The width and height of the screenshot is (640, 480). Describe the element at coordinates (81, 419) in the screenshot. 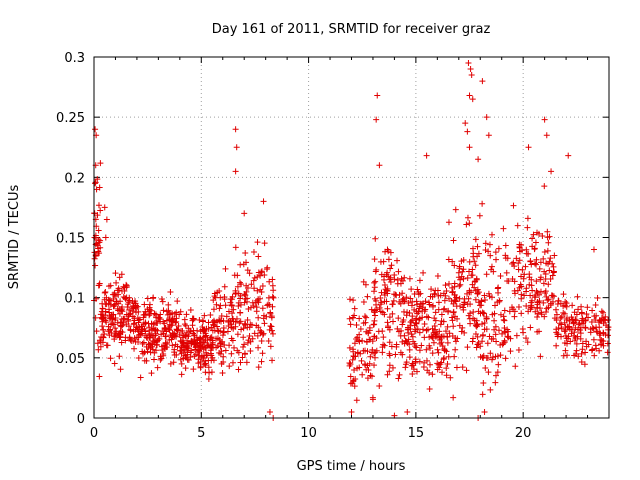

I see `y-tick-label: 0` at that location.